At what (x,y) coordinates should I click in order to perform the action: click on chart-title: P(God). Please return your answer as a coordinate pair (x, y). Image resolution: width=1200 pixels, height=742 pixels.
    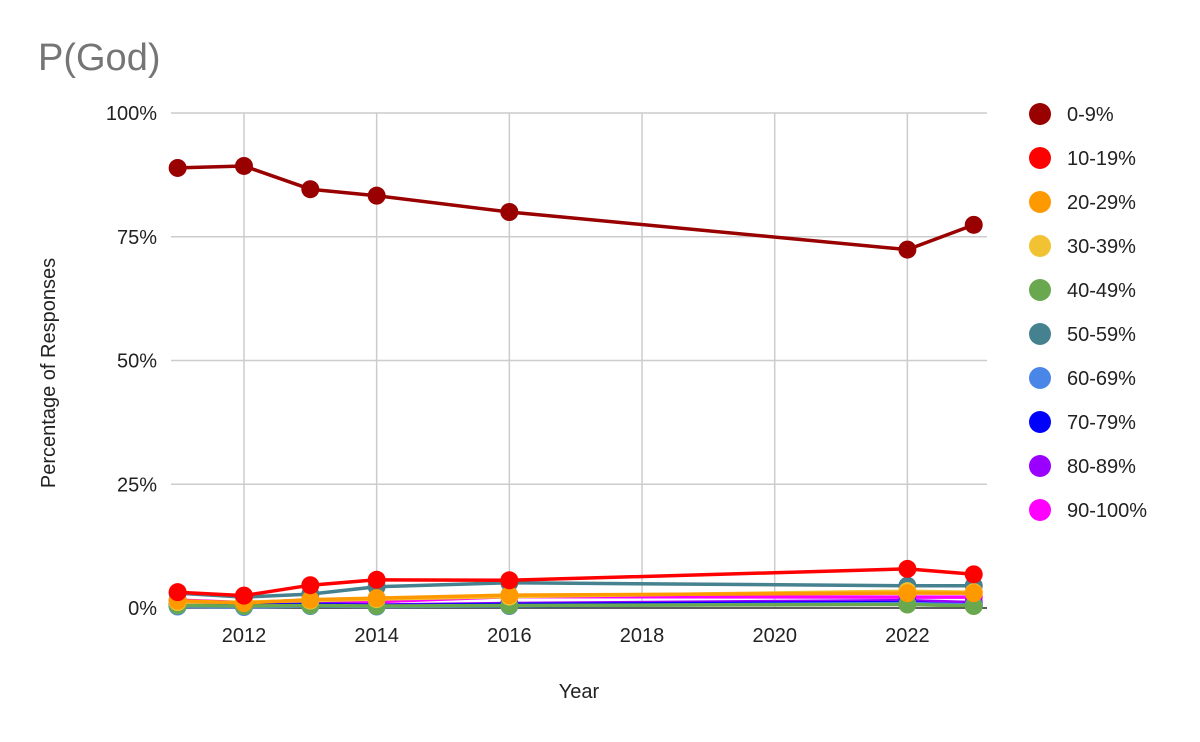
    Looking at the image, I should click on (99, 58).